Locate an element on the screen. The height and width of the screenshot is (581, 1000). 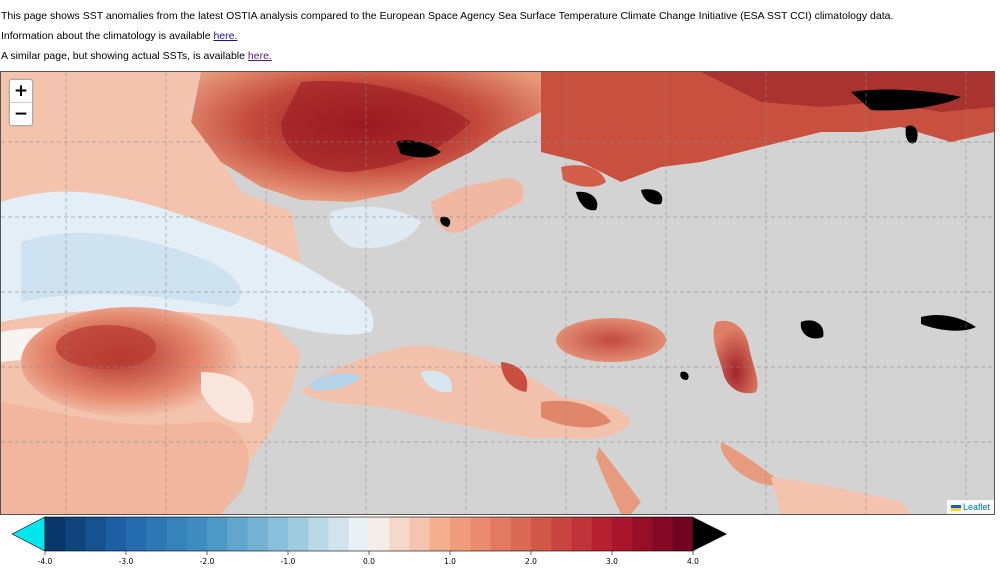
colorbar: -4.0 -3.0 -2.0 -1.0 0.0 1.0 2.0 3.0 4.0 is located at coordinates (369, 541).